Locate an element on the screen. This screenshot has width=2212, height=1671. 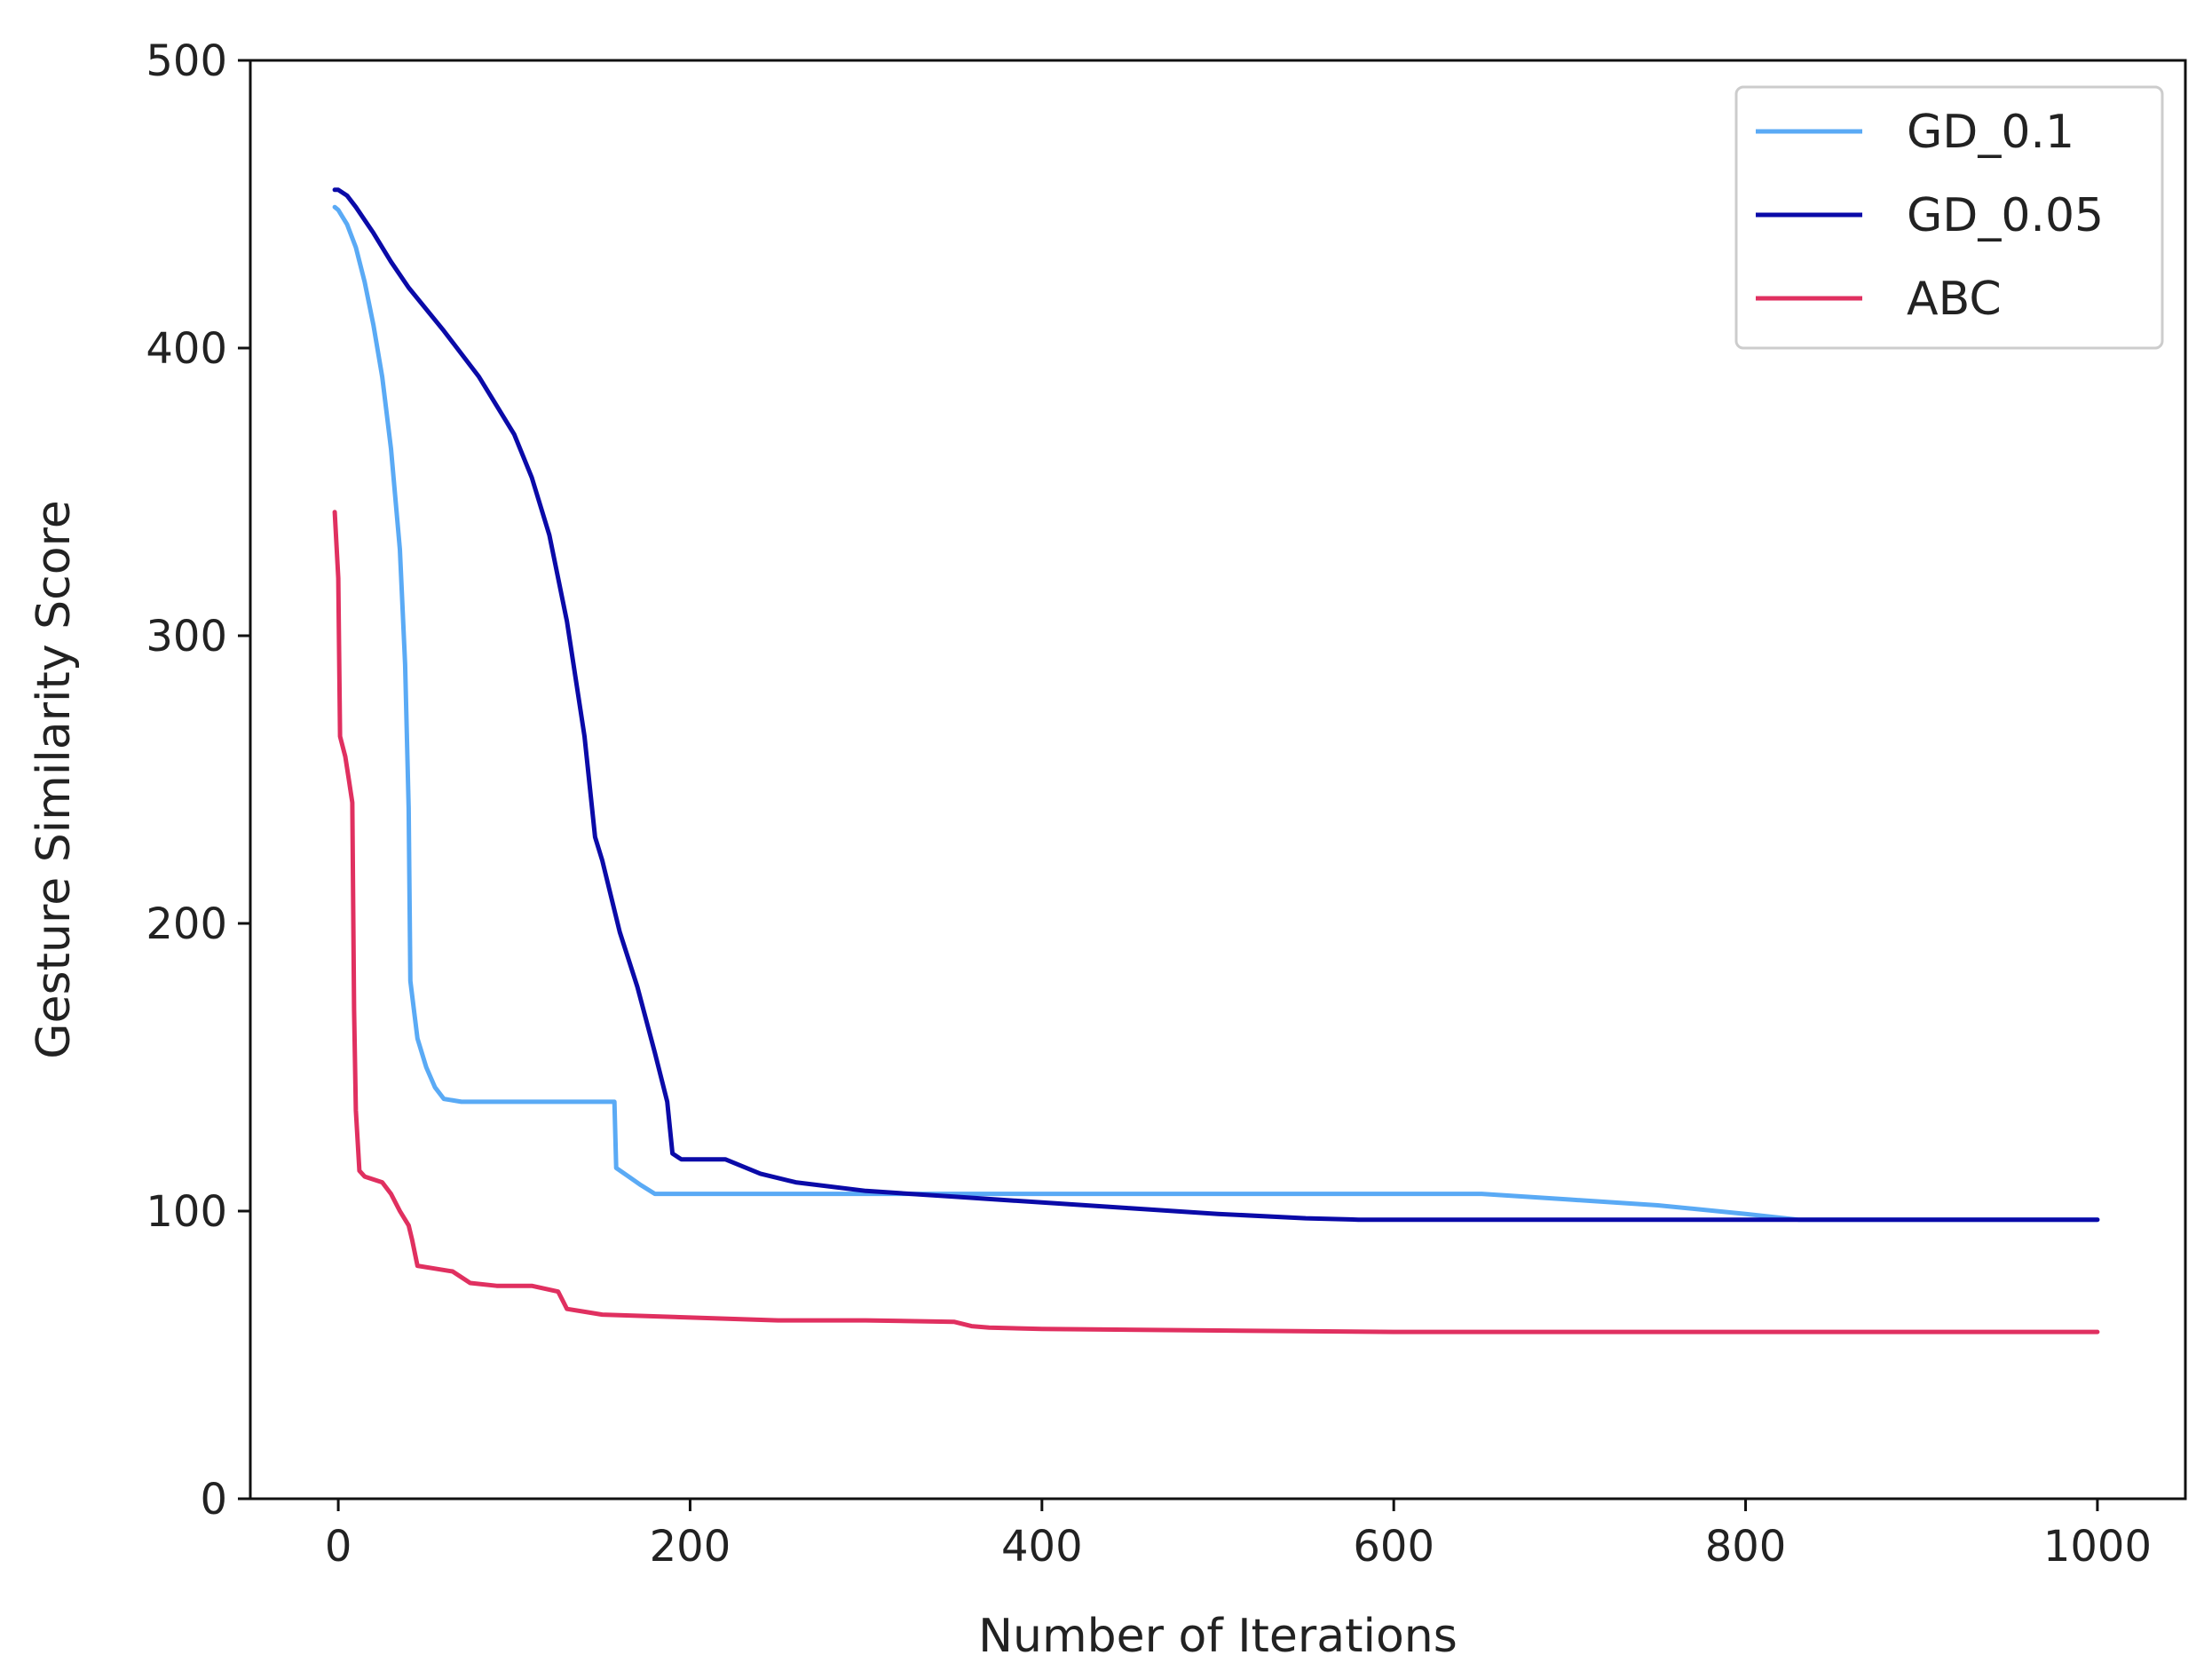
y-tick-label: 500 is located at coordinates (186, 61).